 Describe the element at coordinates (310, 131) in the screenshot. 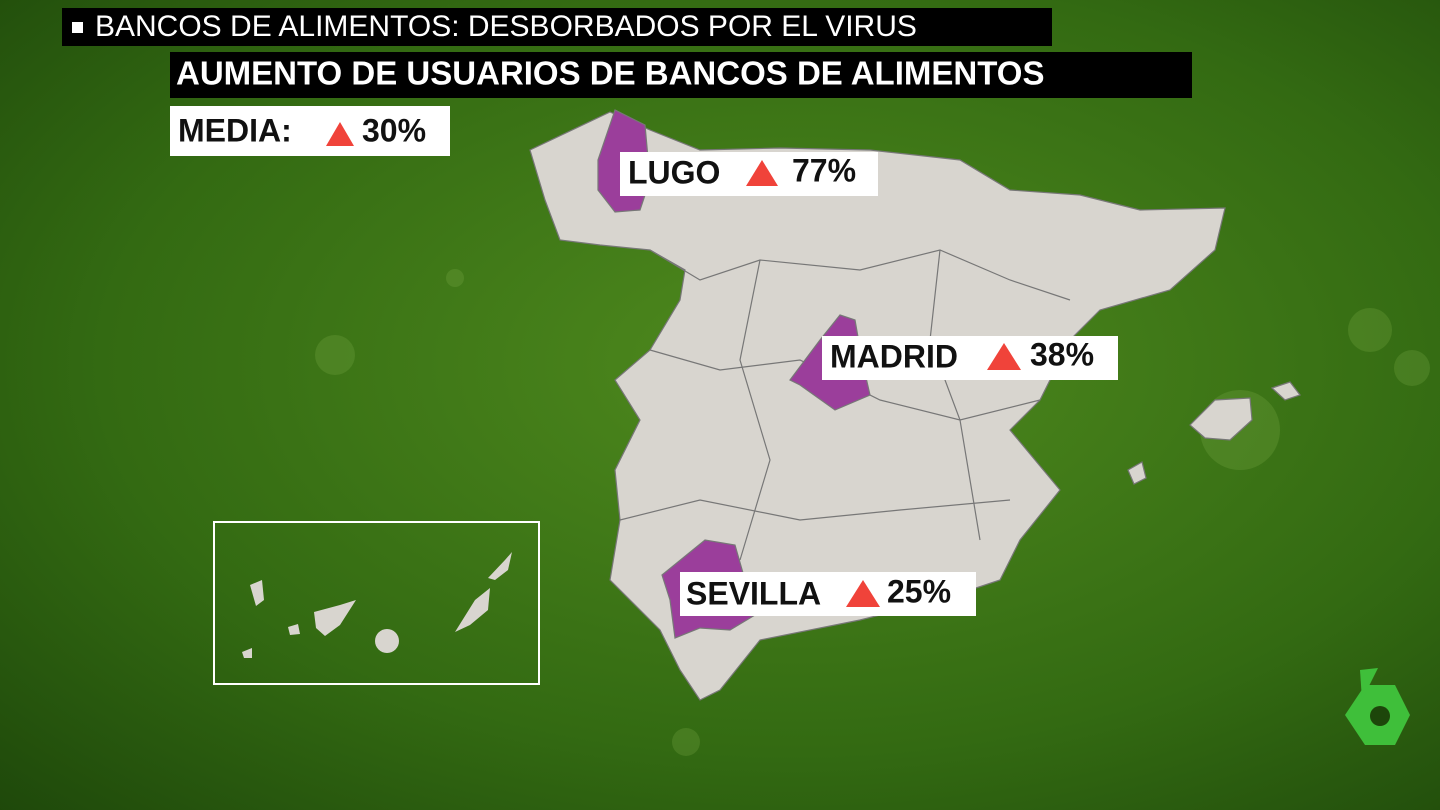

I see `average-box` at that location.